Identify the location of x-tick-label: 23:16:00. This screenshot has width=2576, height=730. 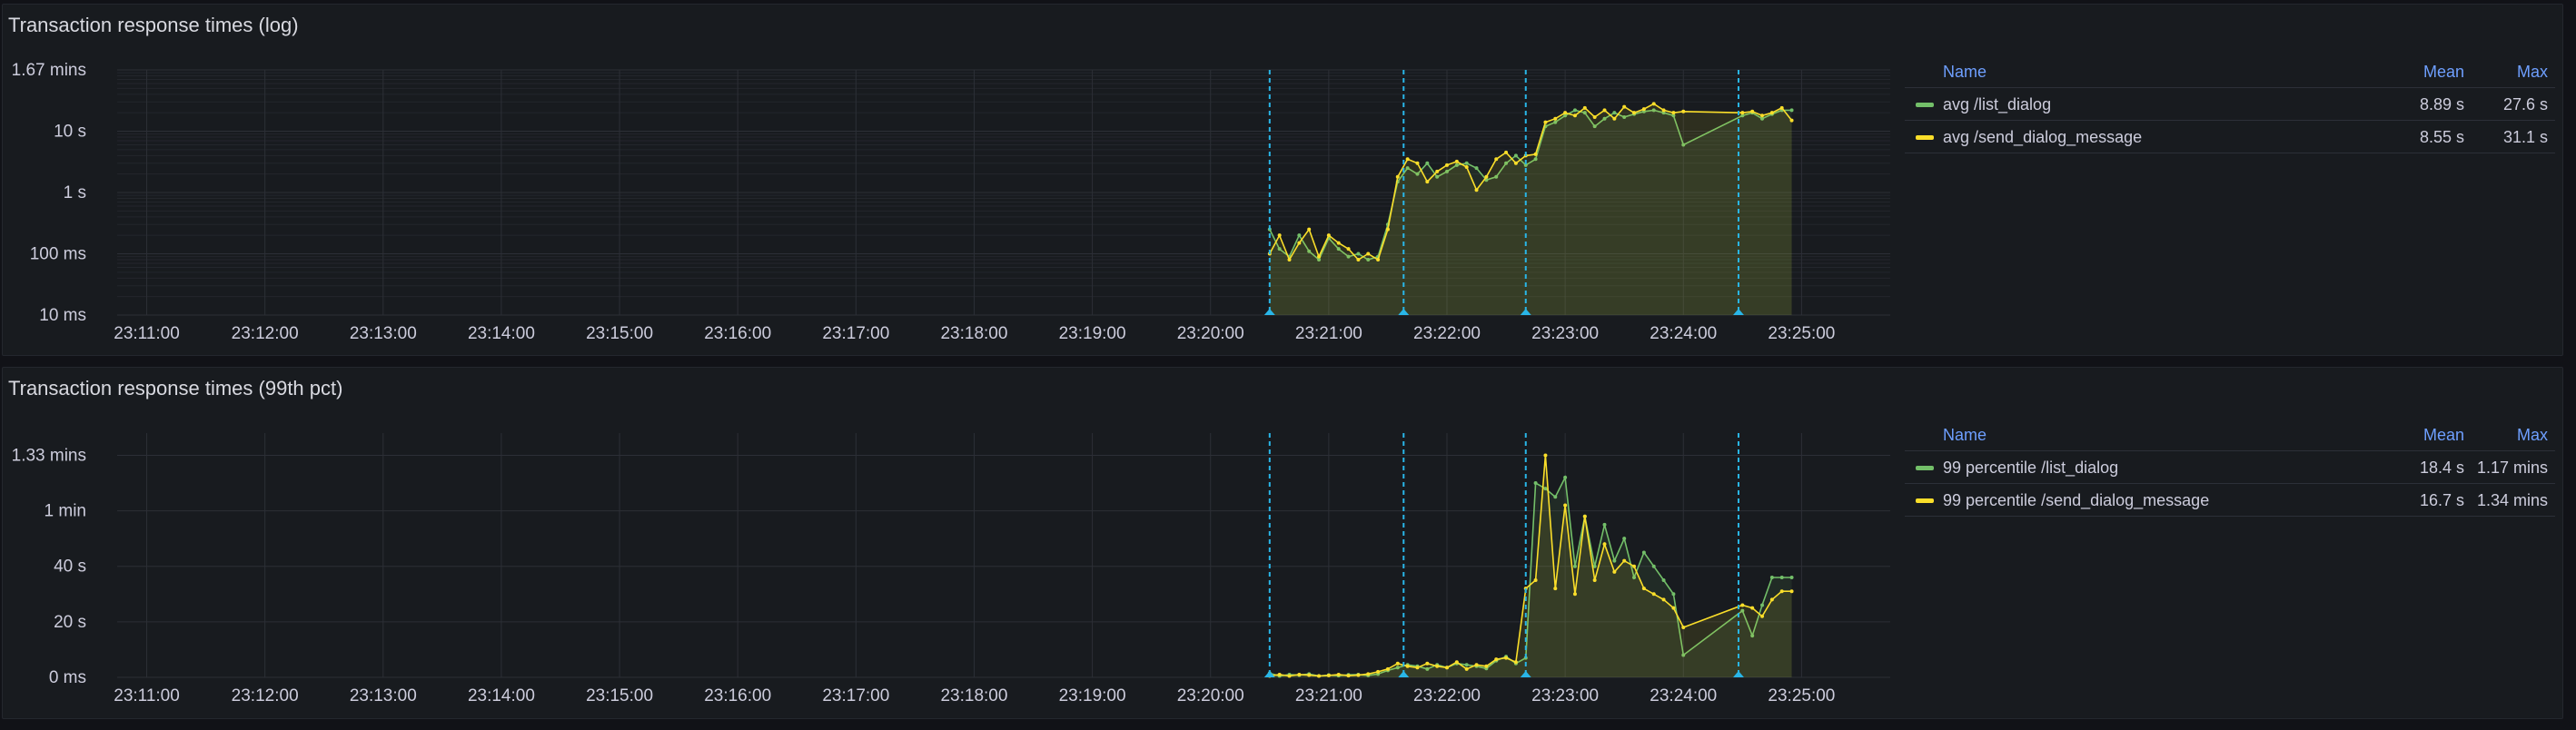
(737, 333).